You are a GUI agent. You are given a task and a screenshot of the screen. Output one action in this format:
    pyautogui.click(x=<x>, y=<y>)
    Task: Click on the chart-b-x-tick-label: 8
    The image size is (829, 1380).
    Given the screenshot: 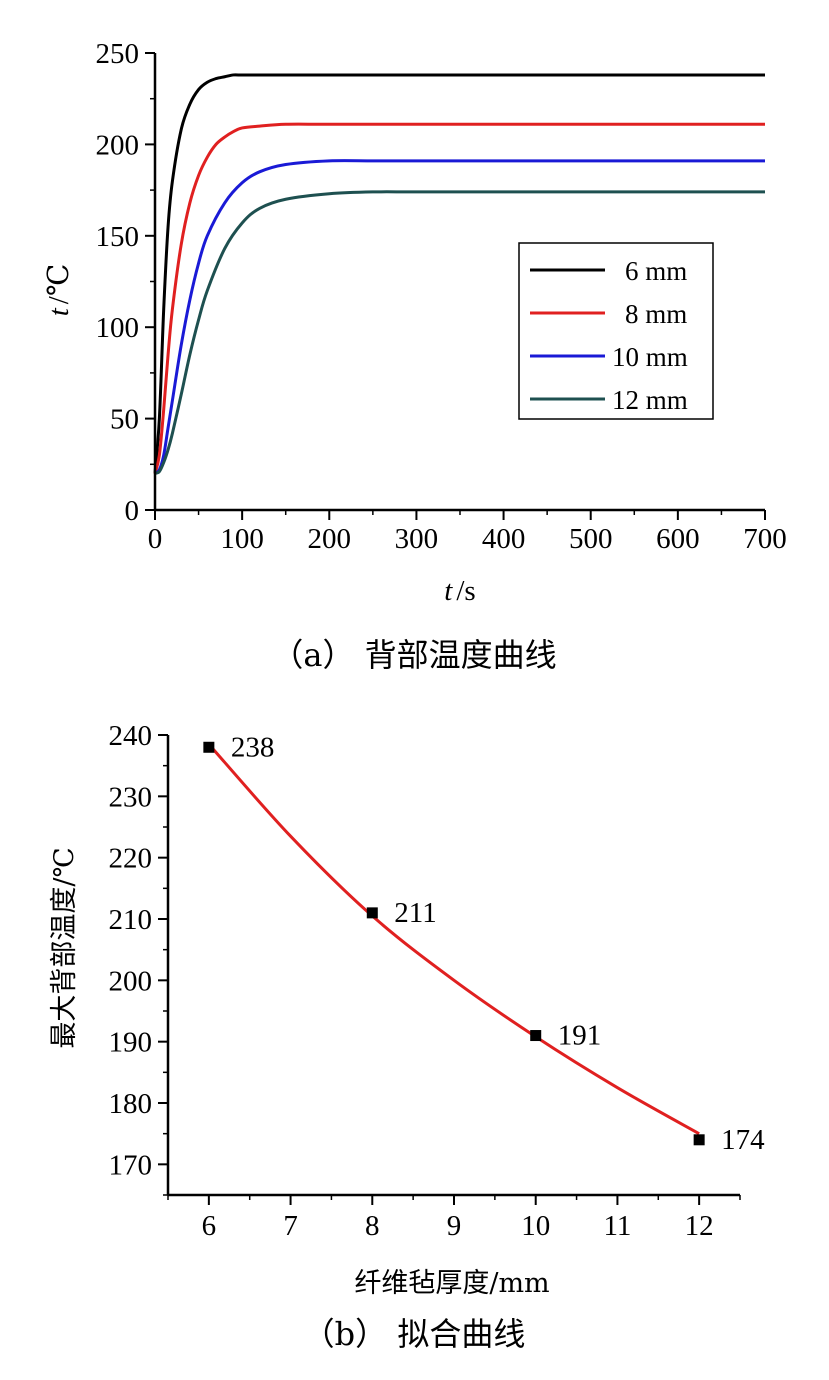 What is the action you would take?
    pyautogui.click(x=372, y=1226)
    